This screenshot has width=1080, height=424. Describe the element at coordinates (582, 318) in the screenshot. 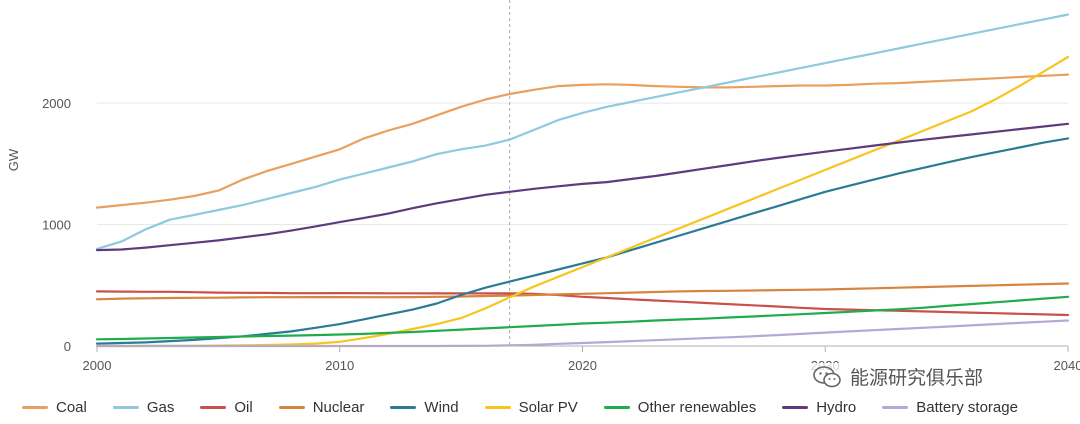

I see `series-line-other-renewables` at that location.